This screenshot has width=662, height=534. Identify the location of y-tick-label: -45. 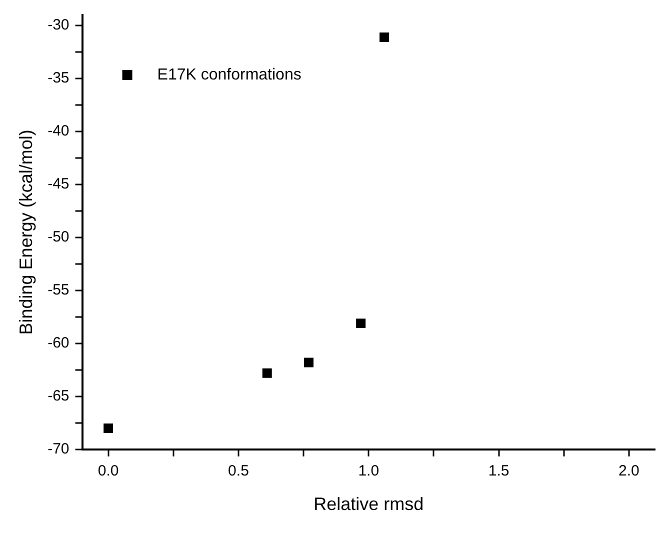
(59, 184).